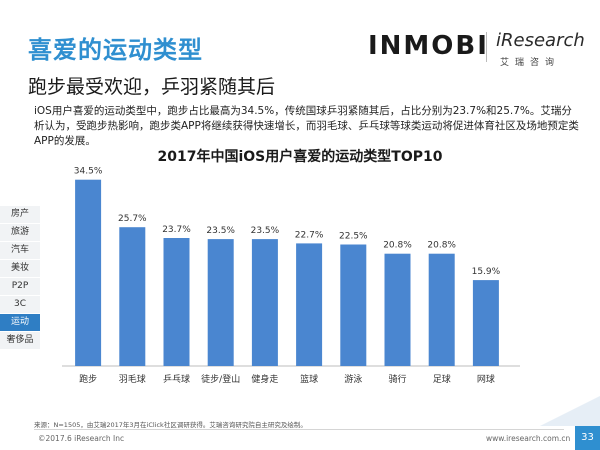 This screenshot has width=600, height=450. Describe the element at coordinates (442, 379) in the screenshot. I see `category-label: 足球` at that location.